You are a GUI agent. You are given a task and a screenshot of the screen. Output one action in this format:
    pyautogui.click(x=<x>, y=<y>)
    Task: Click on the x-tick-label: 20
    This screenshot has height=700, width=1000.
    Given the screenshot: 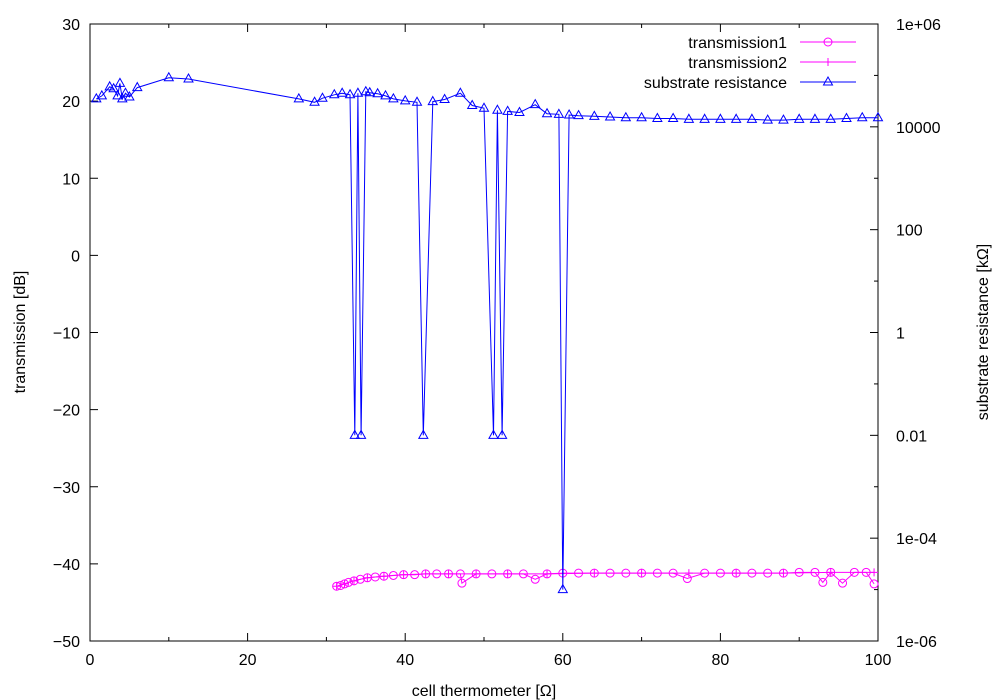 What is the action you would take?
    pyautogui.click(x=248, y=660)
    